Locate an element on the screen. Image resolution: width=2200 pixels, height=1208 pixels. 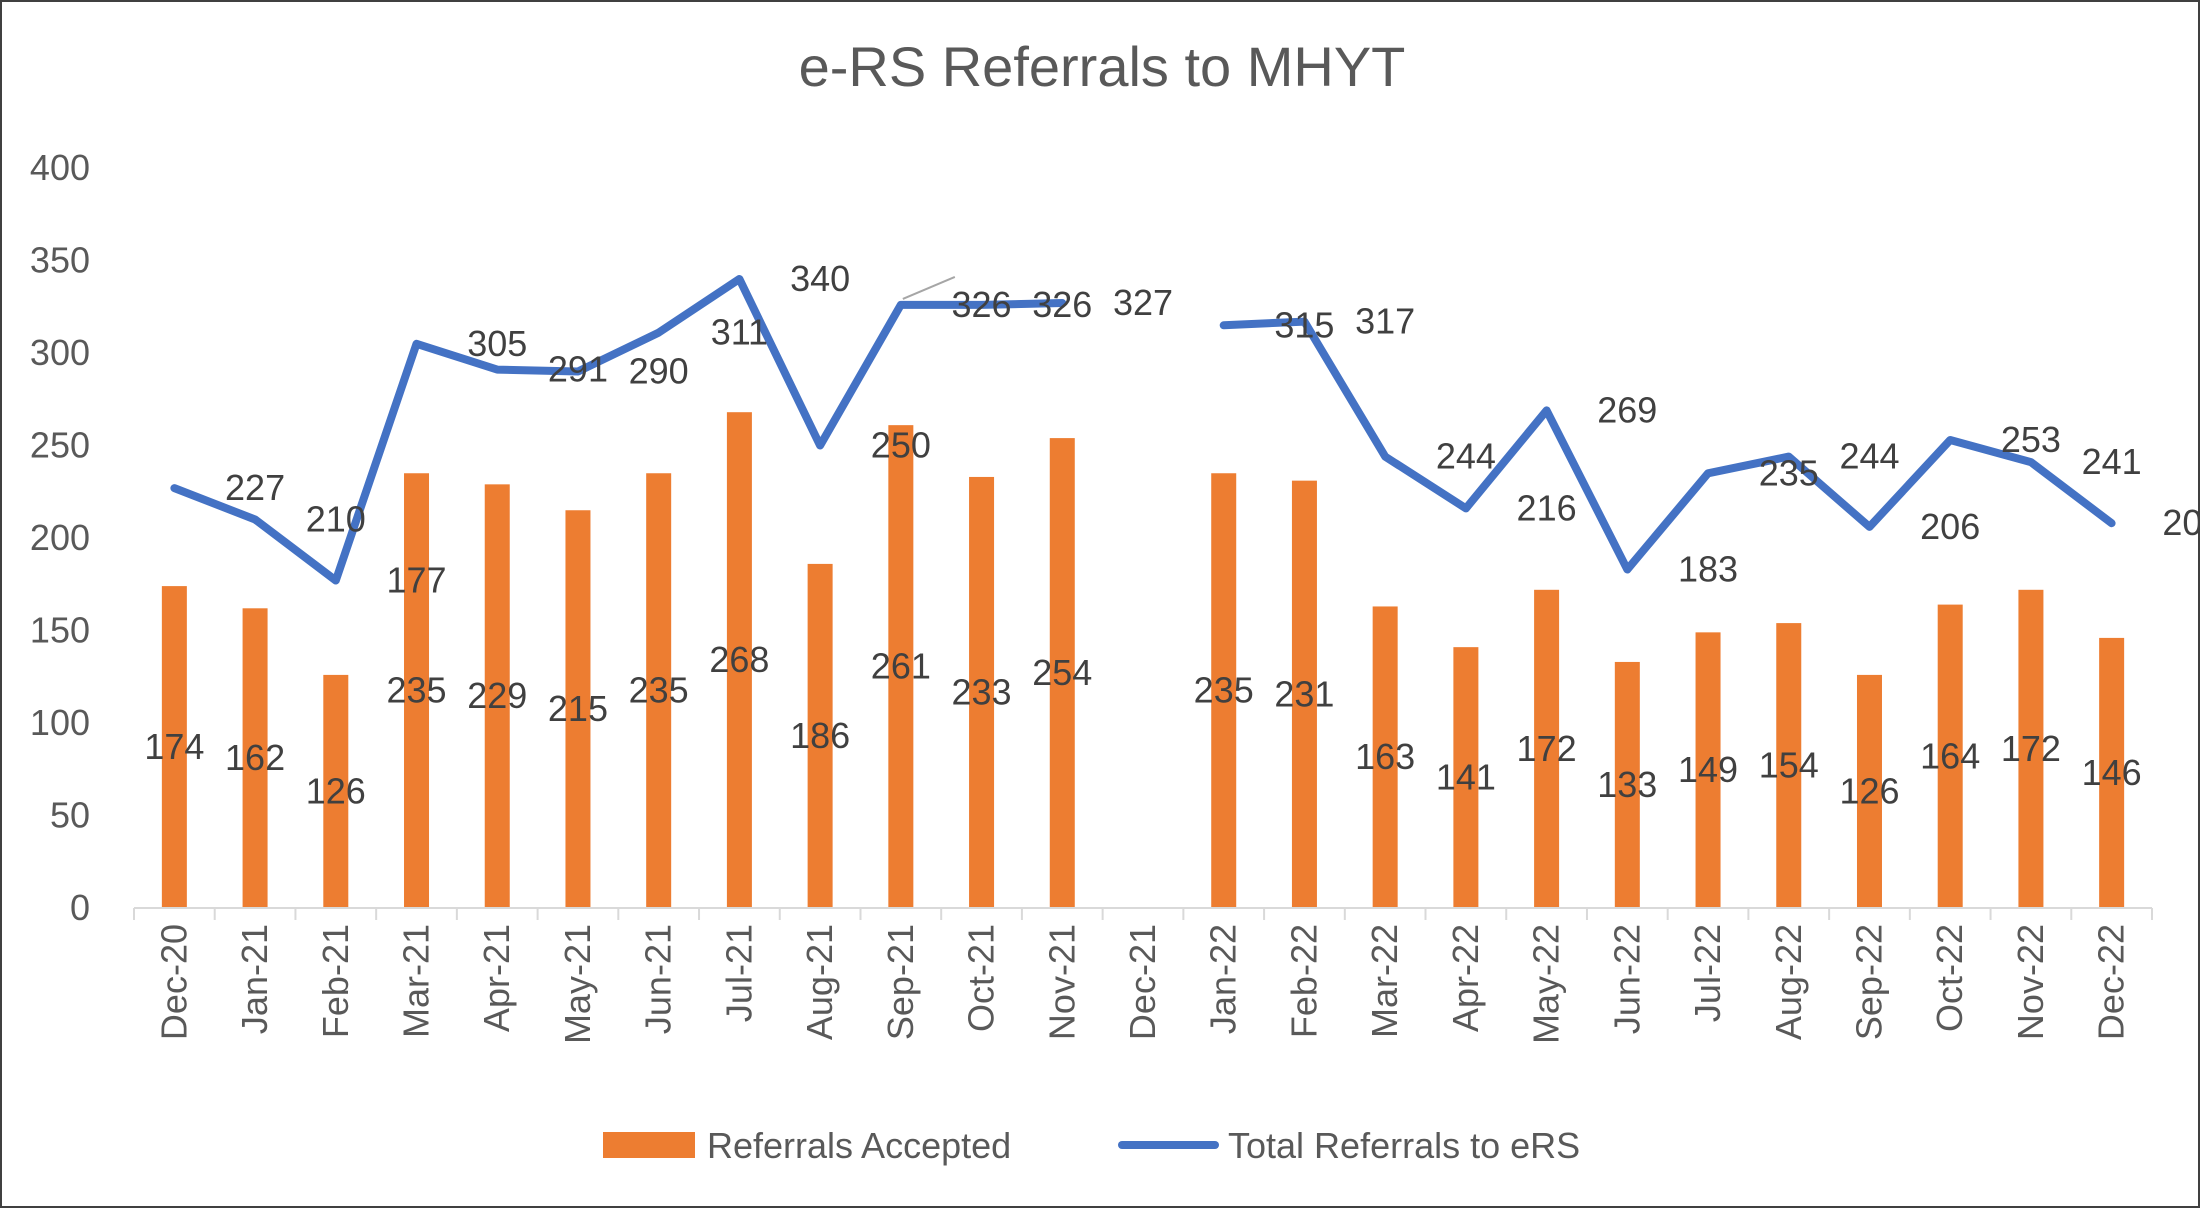
line-data-label: 327 is located at coordinates (1143, 302).